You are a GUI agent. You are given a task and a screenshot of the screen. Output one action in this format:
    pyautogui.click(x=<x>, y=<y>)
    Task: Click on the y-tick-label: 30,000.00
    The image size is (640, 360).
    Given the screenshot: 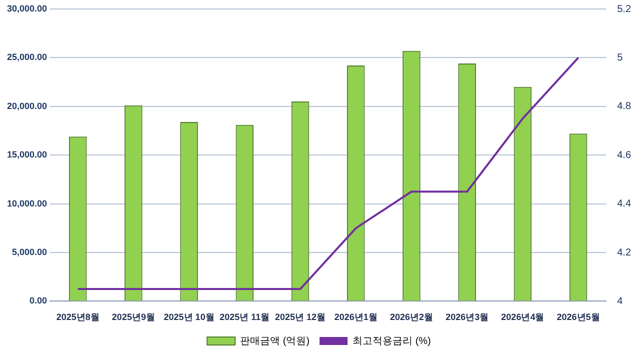 What is the action you would take?
    pyautogui.click(x=27, y=8)
    